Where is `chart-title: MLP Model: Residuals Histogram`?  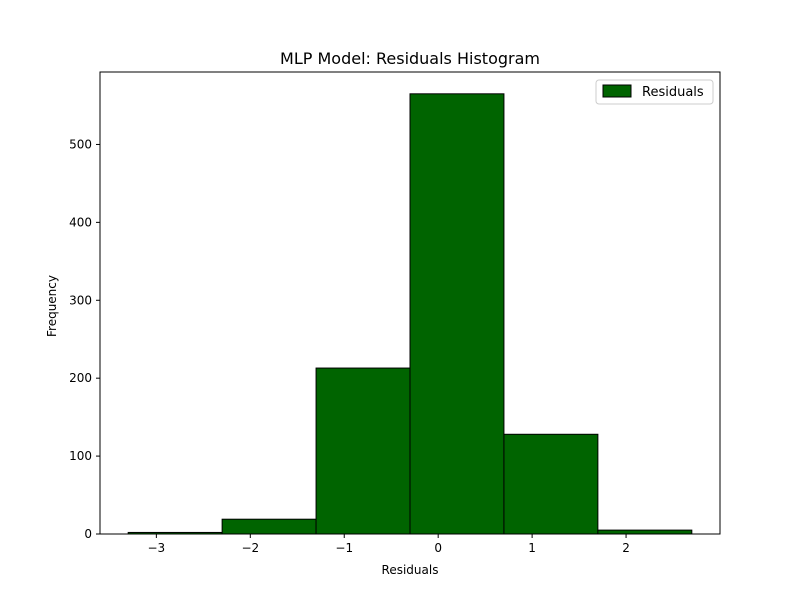
chart-title: MLP Model: Residuals Histogram is located at coordinates (410, 58).